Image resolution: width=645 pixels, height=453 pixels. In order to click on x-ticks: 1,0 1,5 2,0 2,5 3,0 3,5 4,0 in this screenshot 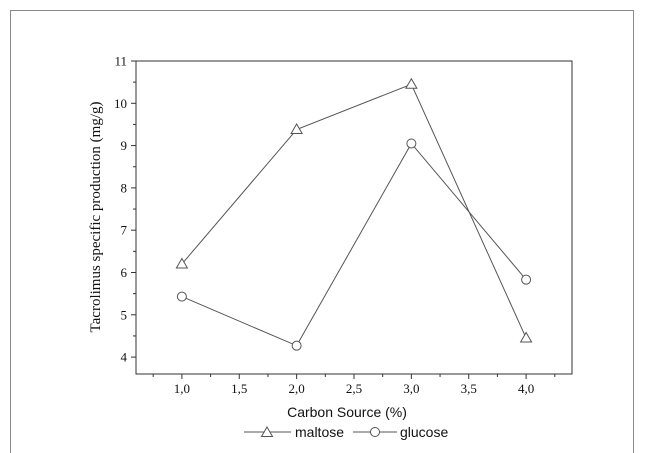, I will do `click(354, 385)`.